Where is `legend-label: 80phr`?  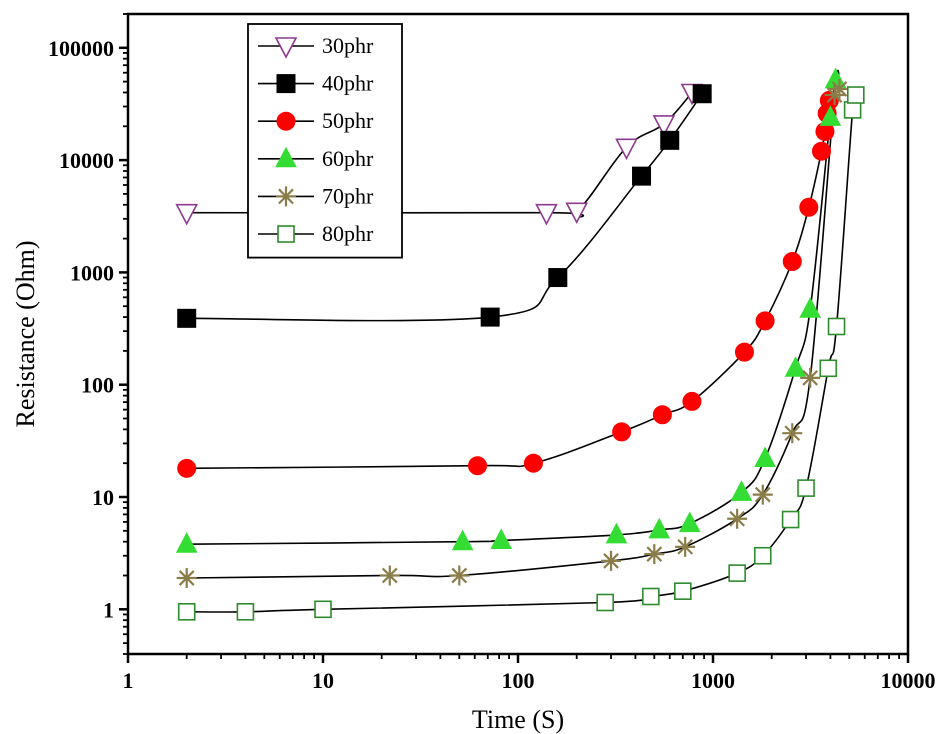
legend-label: 80phr is located at coordinates (348, 233).